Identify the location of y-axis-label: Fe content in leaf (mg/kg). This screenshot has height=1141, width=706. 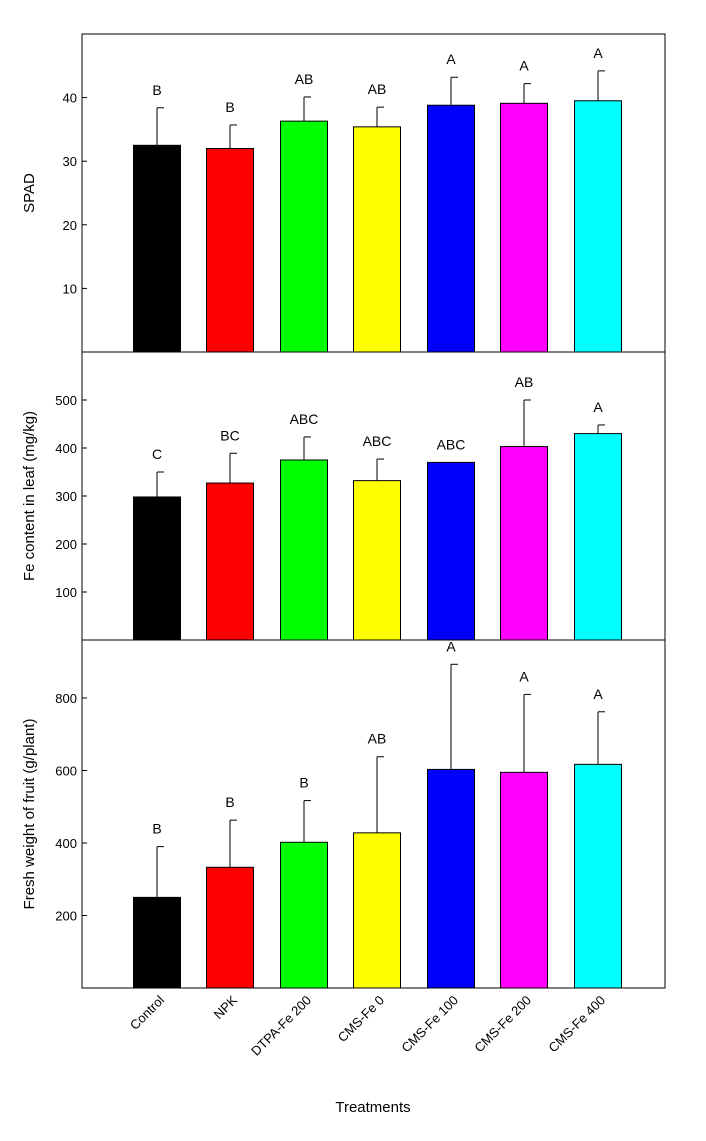
(29, 496).